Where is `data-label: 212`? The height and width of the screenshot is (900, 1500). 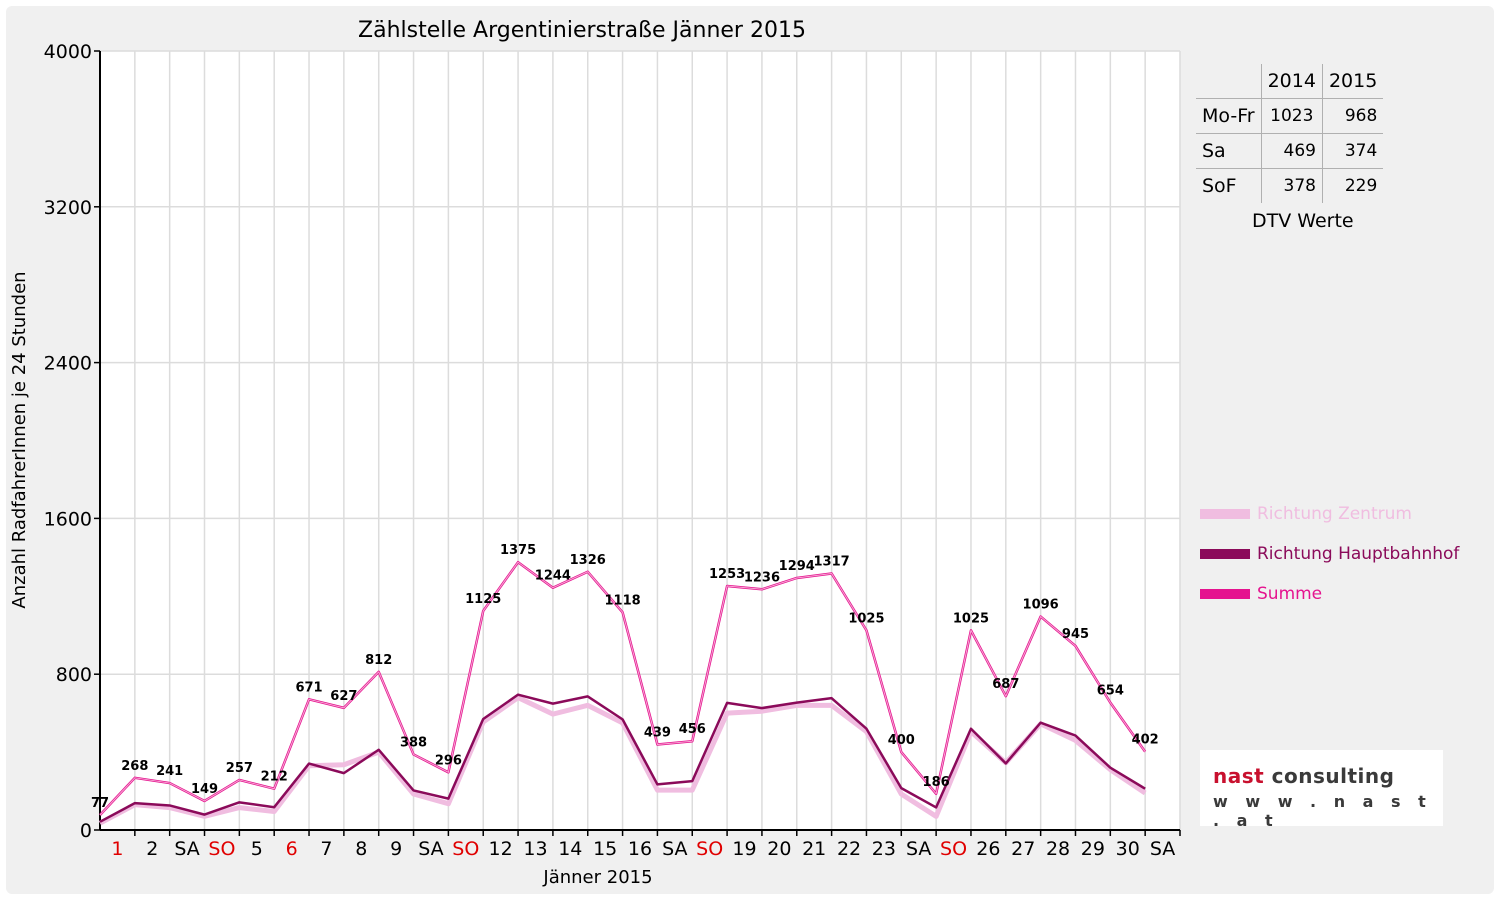
data-label: 212 is located at coordinates (274, 777).